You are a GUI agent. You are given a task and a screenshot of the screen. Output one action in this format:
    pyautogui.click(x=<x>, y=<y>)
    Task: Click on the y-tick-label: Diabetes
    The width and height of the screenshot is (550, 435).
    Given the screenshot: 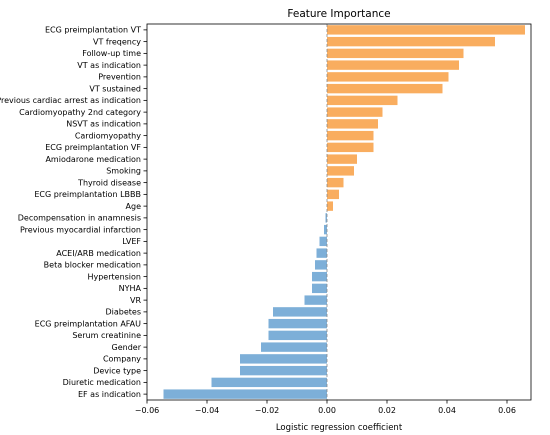 What is the action you would take?
    pyautogui.click(x=123, y=312)
    